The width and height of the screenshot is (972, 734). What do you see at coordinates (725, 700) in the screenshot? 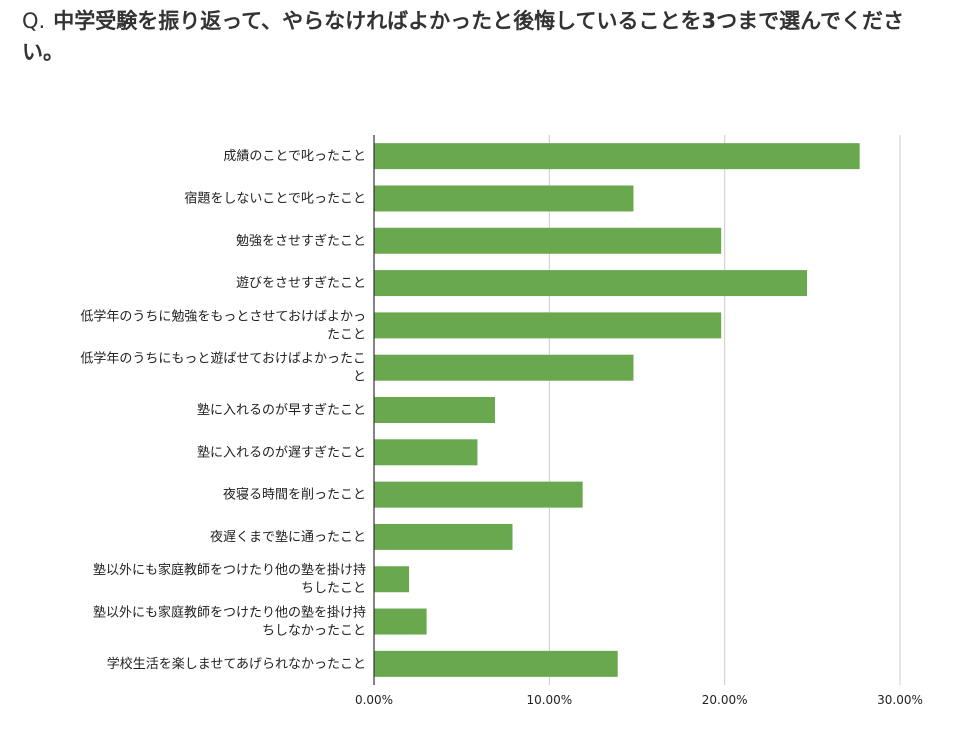
I see `x-tick-label: 20.00%` at bounding box center [725, 700].